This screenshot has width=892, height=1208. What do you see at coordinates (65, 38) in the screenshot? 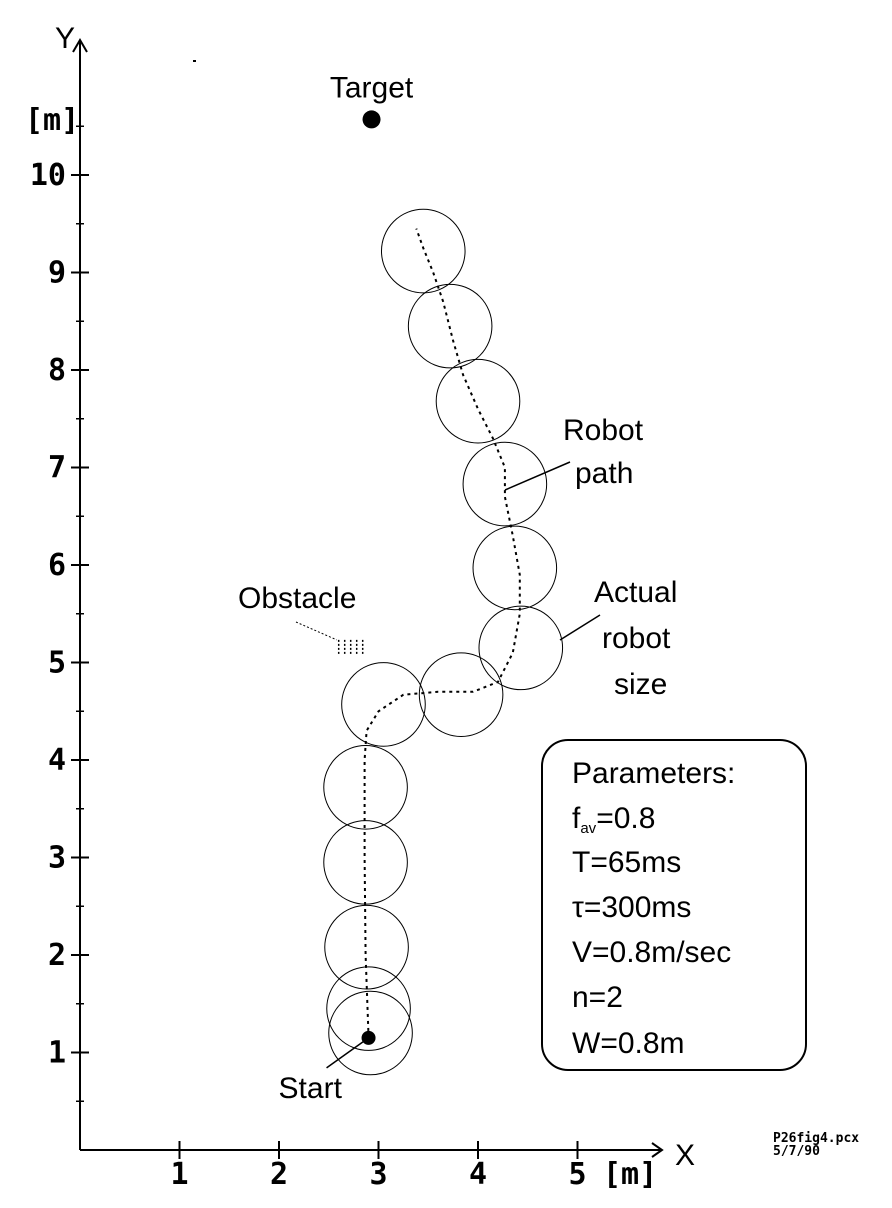
I see `y-axis-label: Y` at bounding box center [65, 38].